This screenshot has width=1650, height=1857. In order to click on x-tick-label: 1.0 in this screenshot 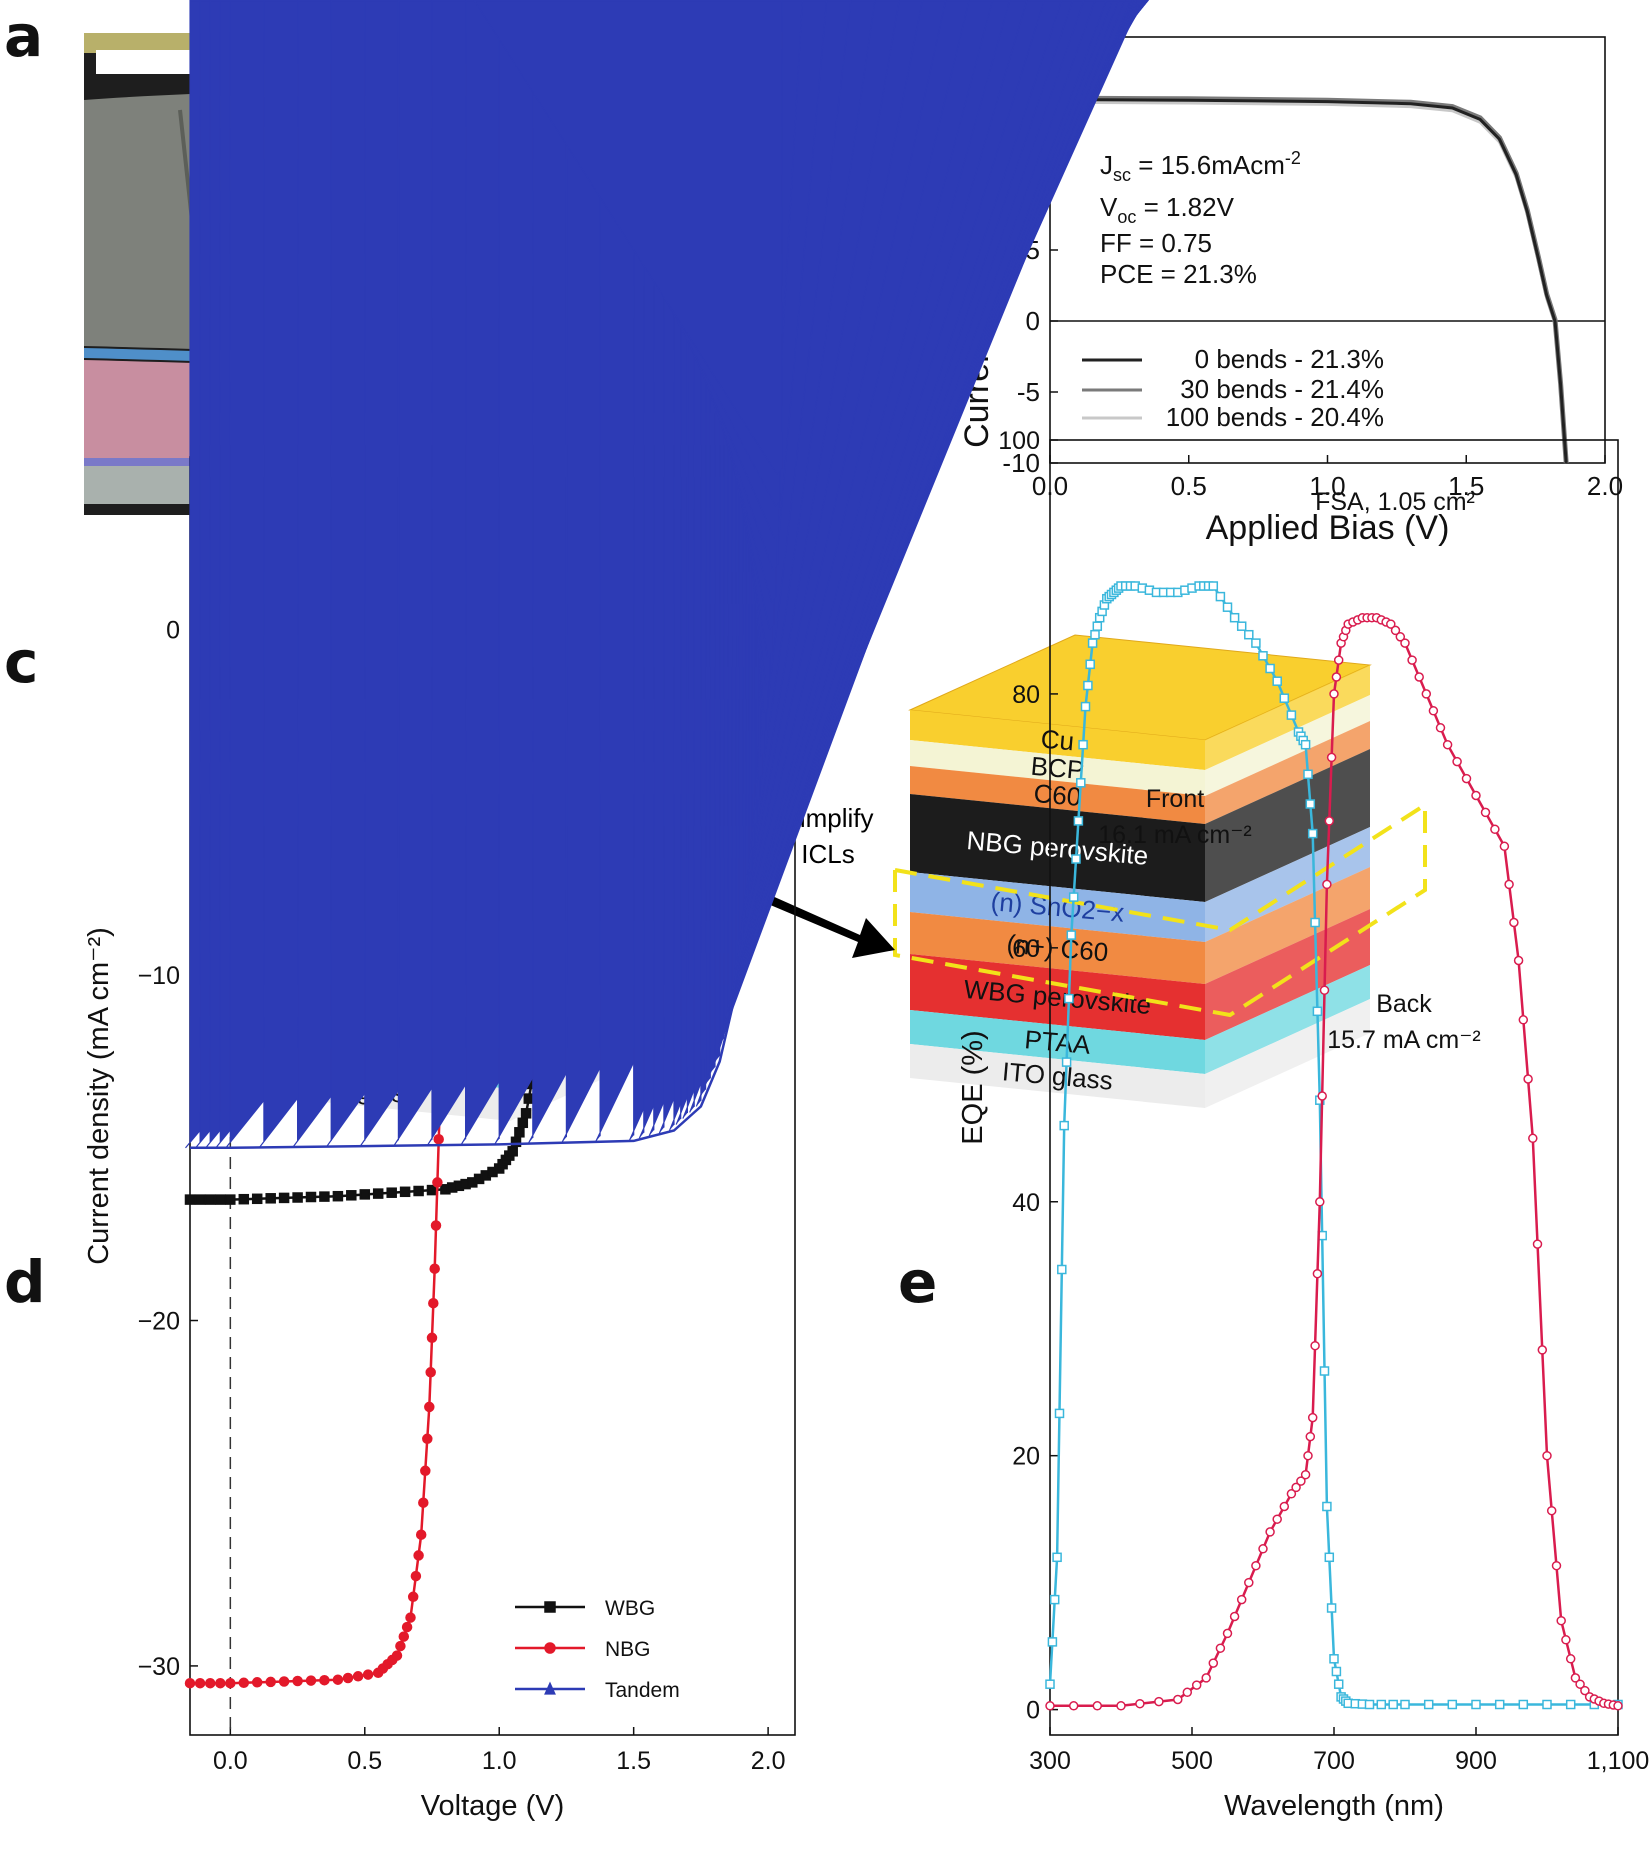, I will do `click(1327, 486)`.